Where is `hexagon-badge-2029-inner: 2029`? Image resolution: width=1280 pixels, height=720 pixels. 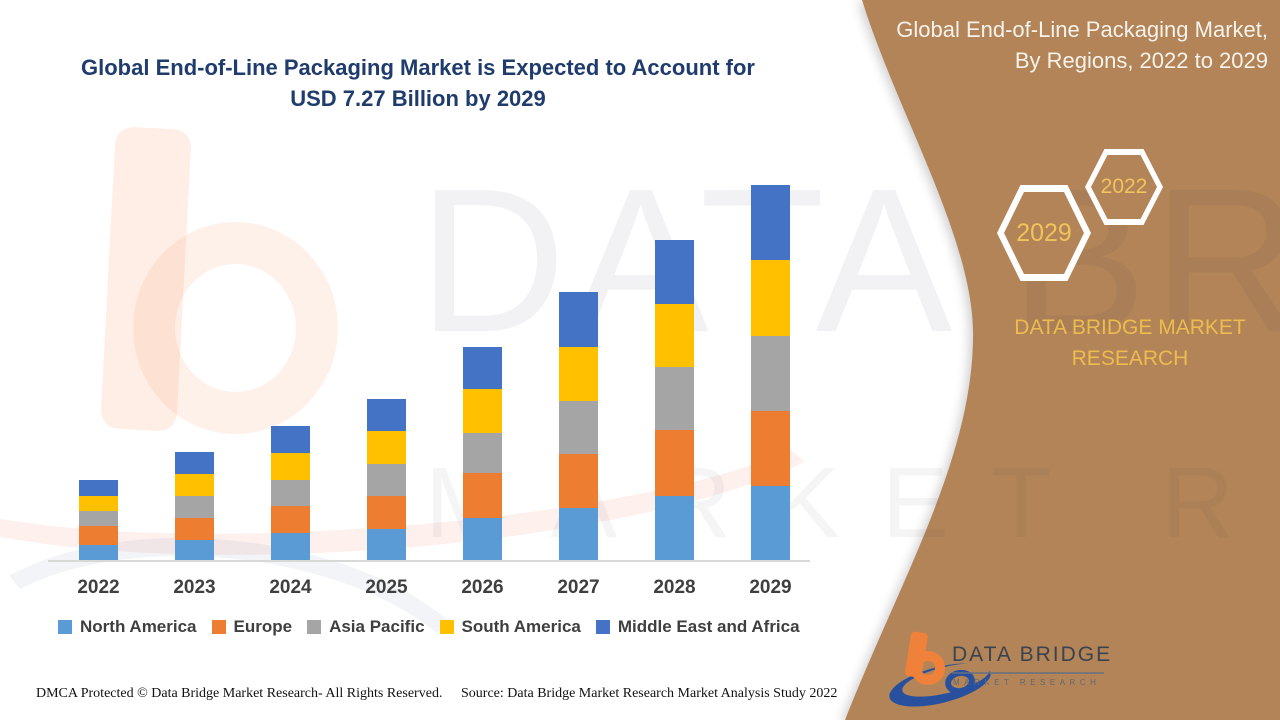 hexagon-badge-2029-inner: 2029 is located at coordinates (1044, 233).